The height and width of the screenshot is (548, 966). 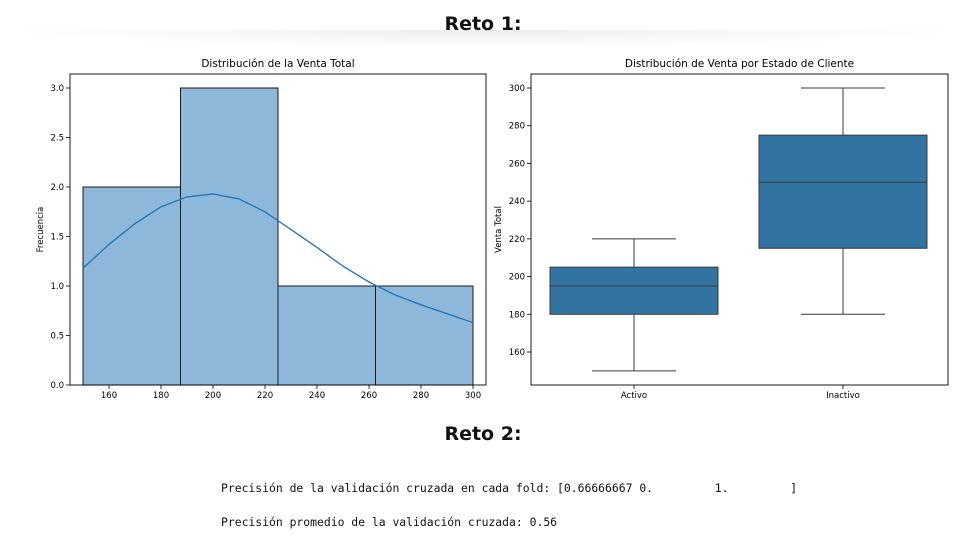 I want to click on hist-ytick-label: 3.0, so click(x=57, y=89).